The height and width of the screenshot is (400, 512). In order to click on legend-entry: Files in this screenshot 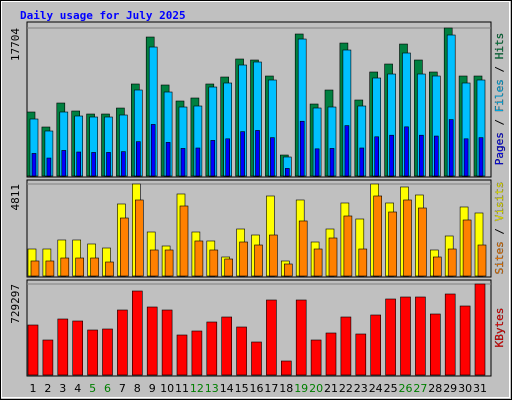, I will do `click(499, 95)`.